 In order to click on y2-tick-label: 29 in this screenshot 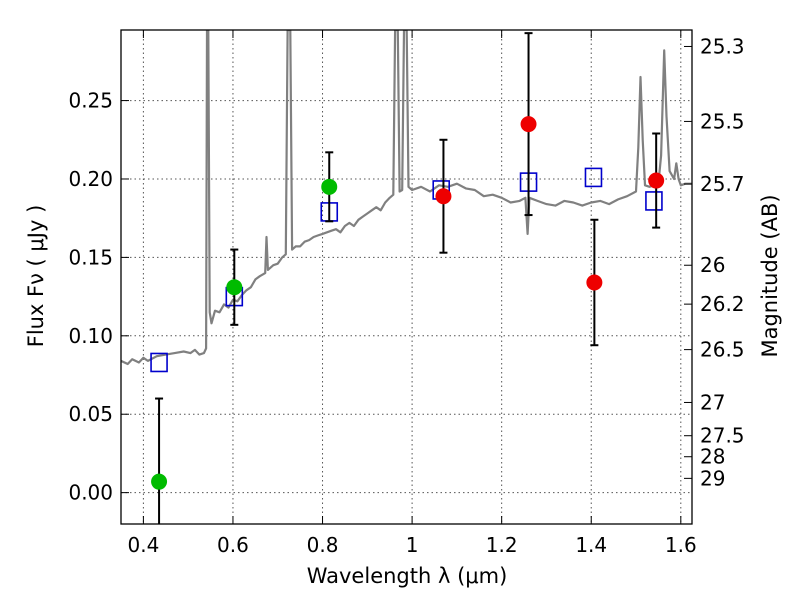, I will do `click(712, 478)`.